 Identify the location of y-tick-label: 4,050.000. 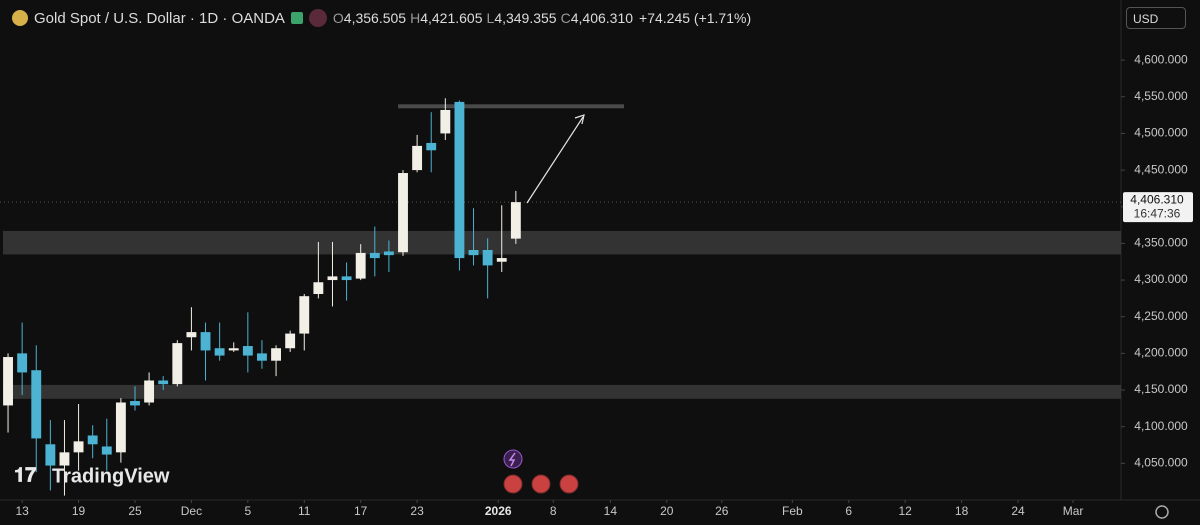
(1161, 463).